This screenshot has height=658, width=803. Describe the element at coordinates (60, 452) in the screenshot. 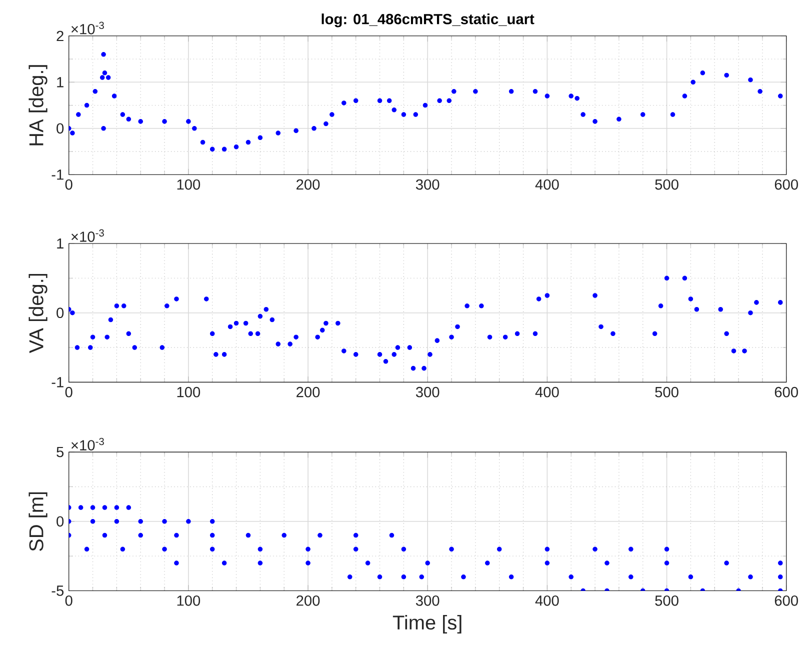

I see `y-tick-label: 5` at that location.